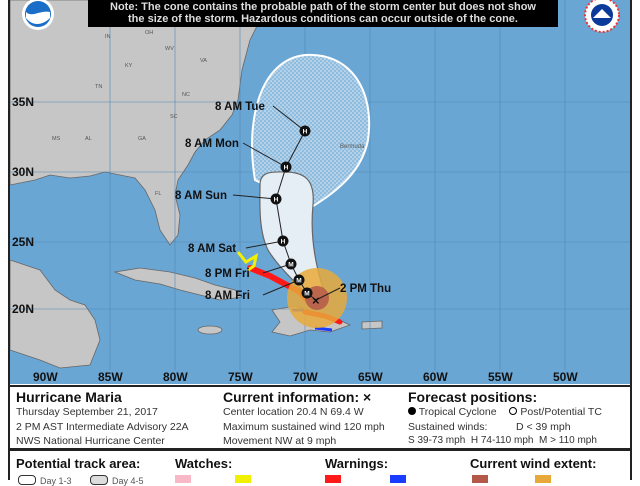 The width and height of the screenshot is (640, 486). I want to click on lat-label: 20N, so click(23, 309).